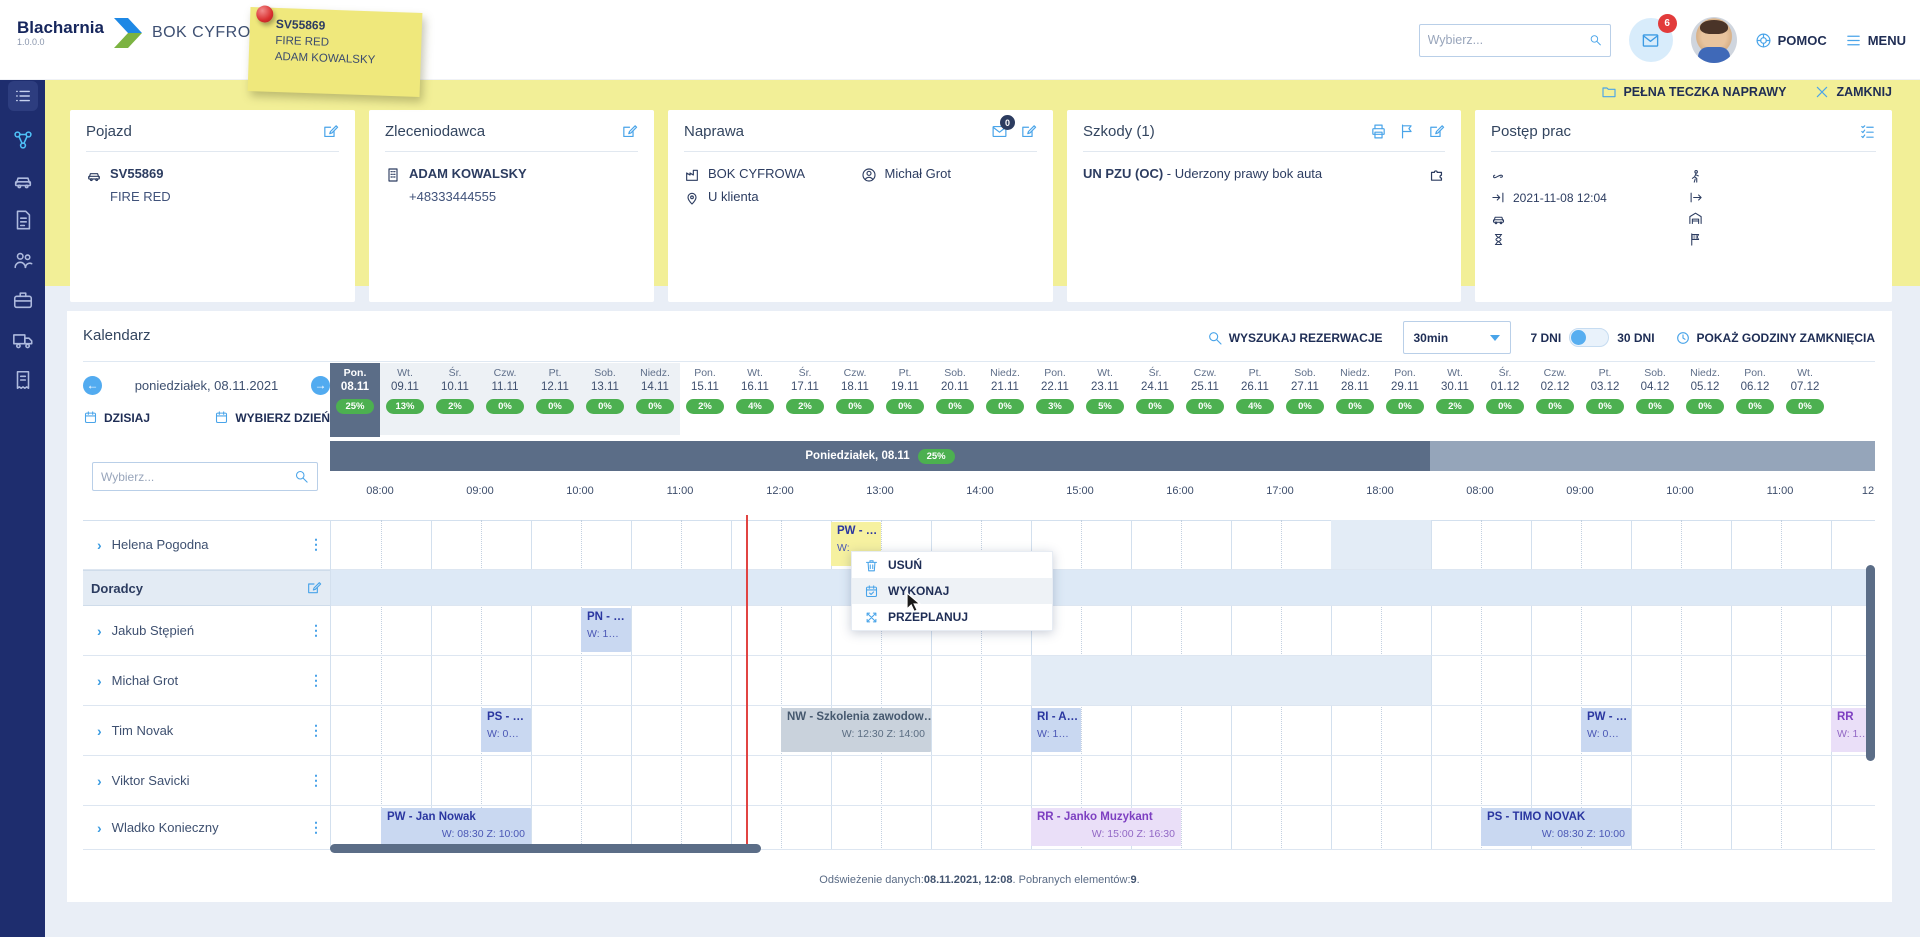 The height and width of the screenshot is (937, 1920). I want to click on day-column: Wt. 07.12 0%, so click(1805, 399).